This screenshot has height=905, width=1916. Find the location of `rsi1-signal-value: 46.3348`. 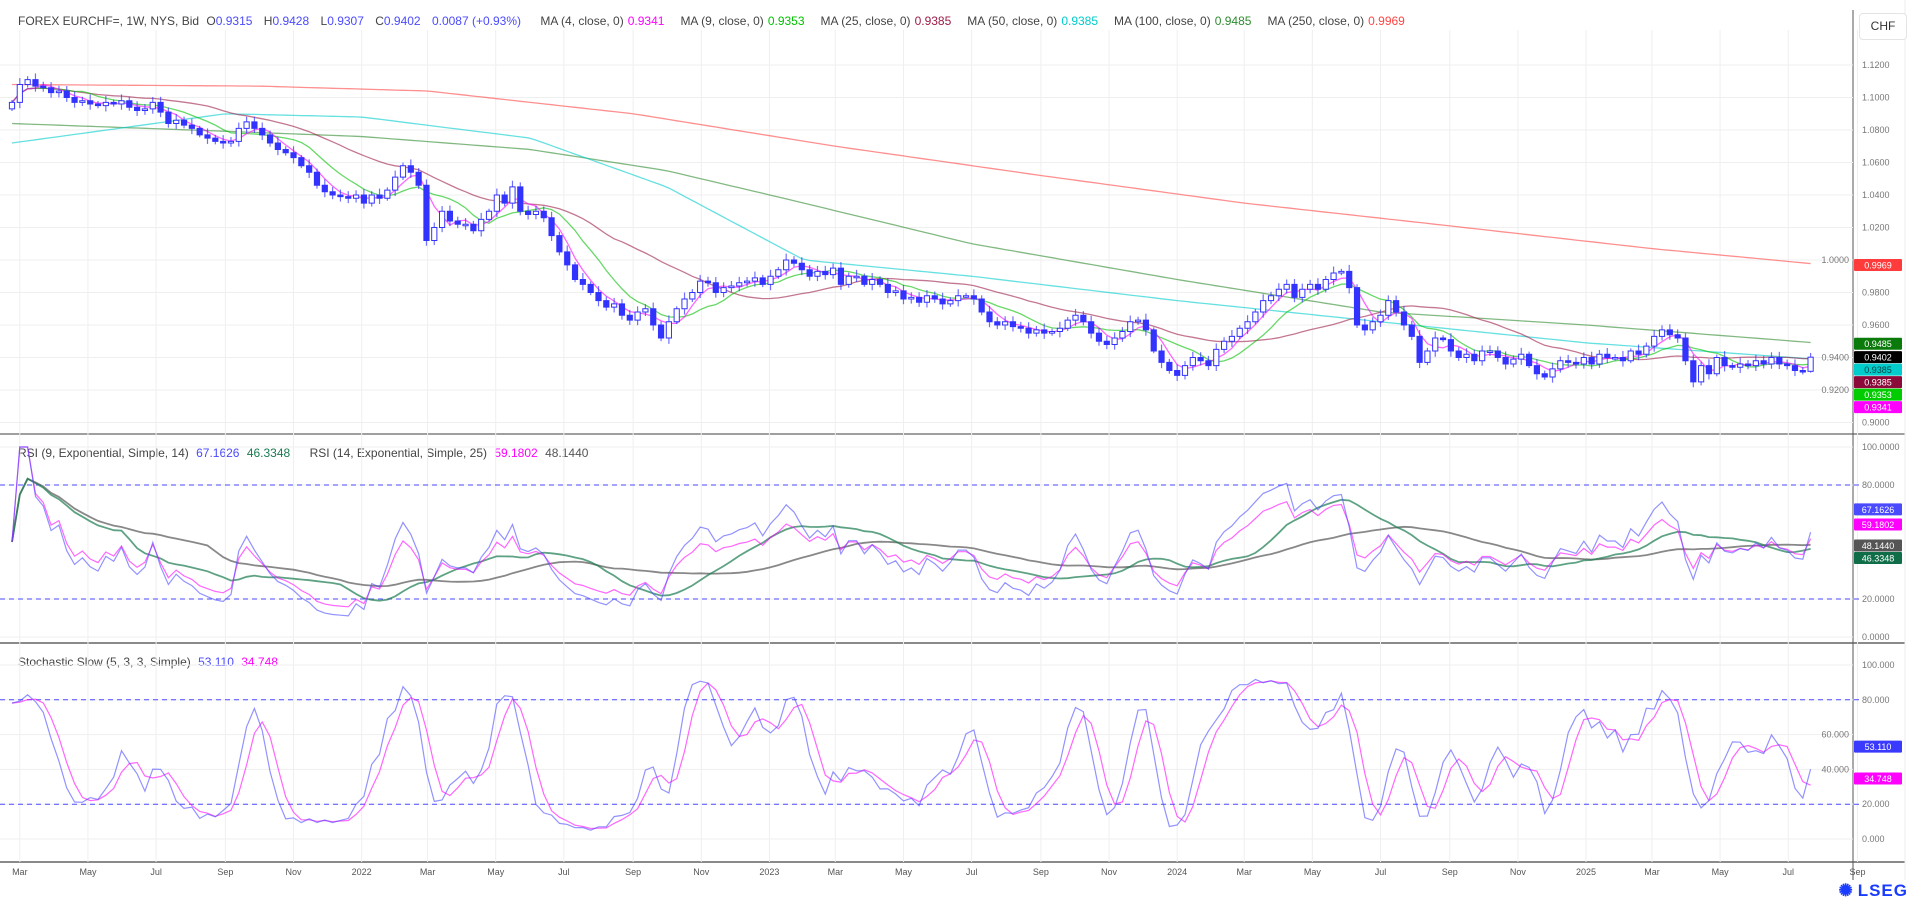

rsi1-signal-value: 46.3348 is located at coordinates (268, 453).